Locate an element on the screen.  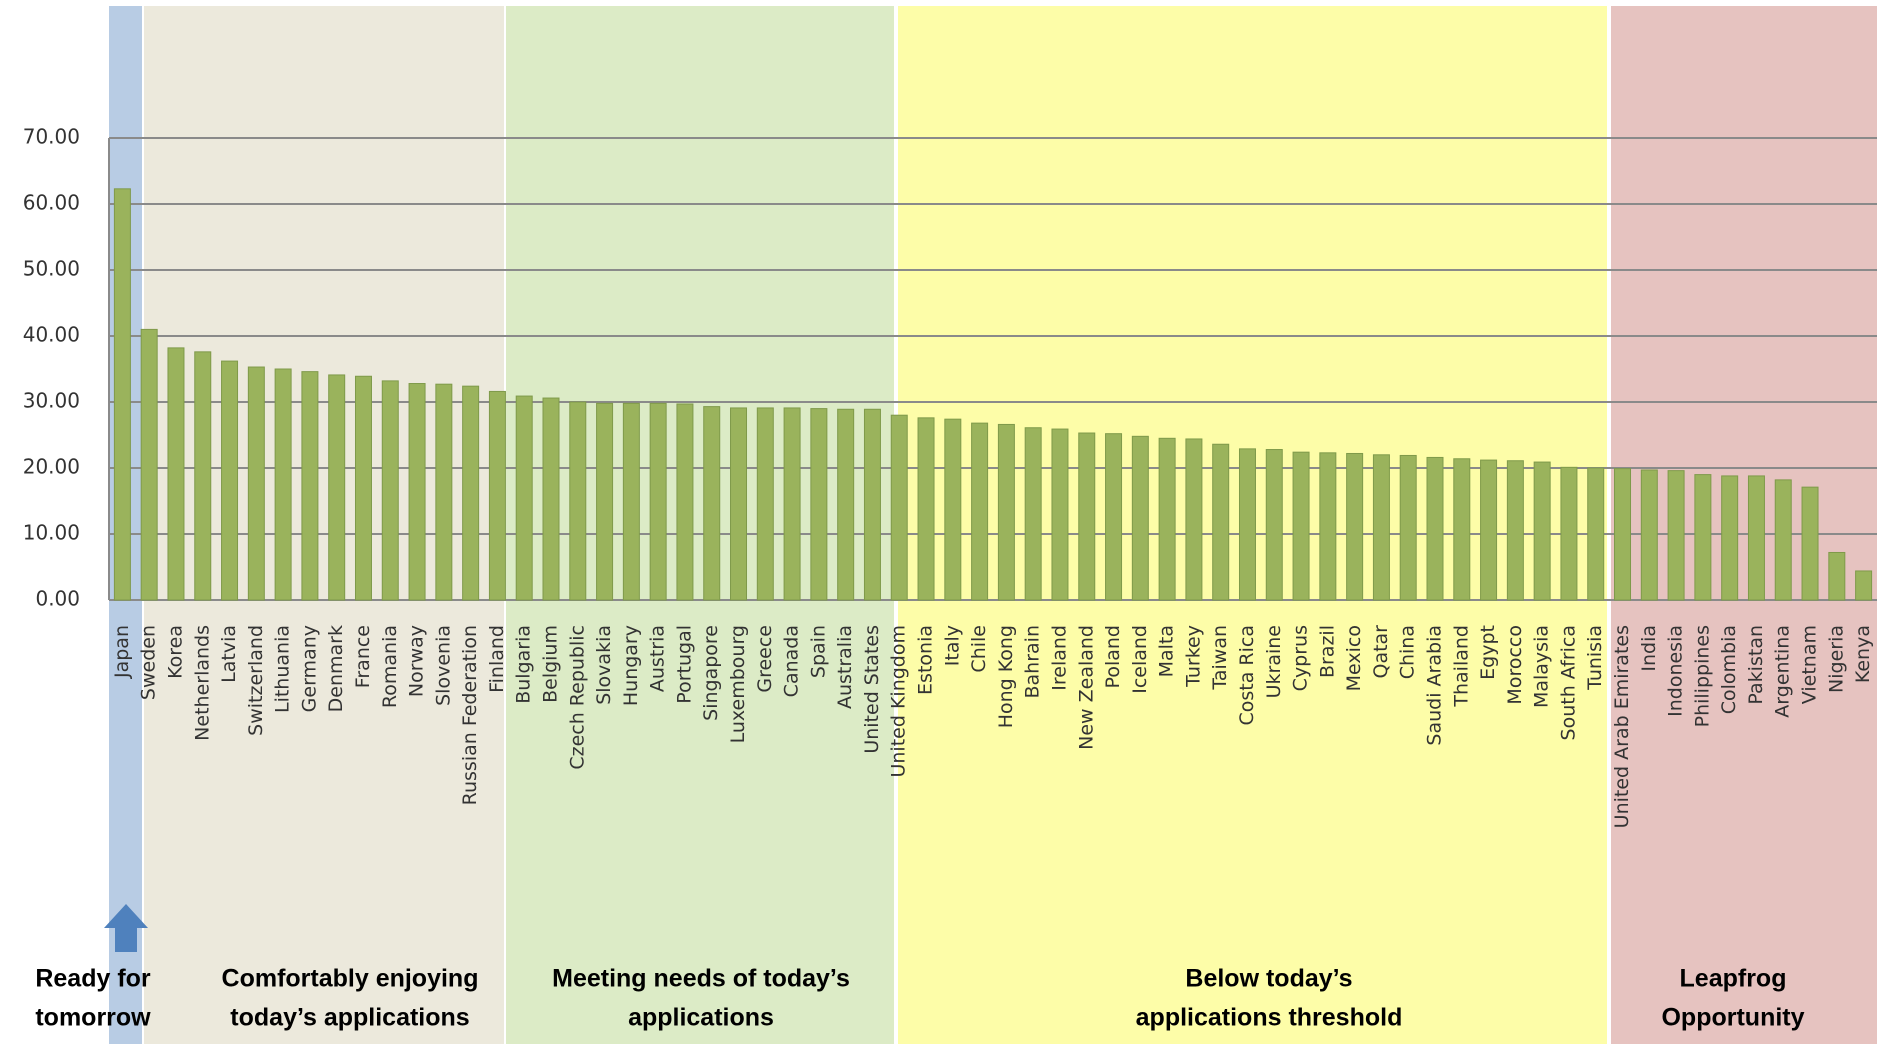
x-tick-label: Latvia is located at coordinates (229, 654).